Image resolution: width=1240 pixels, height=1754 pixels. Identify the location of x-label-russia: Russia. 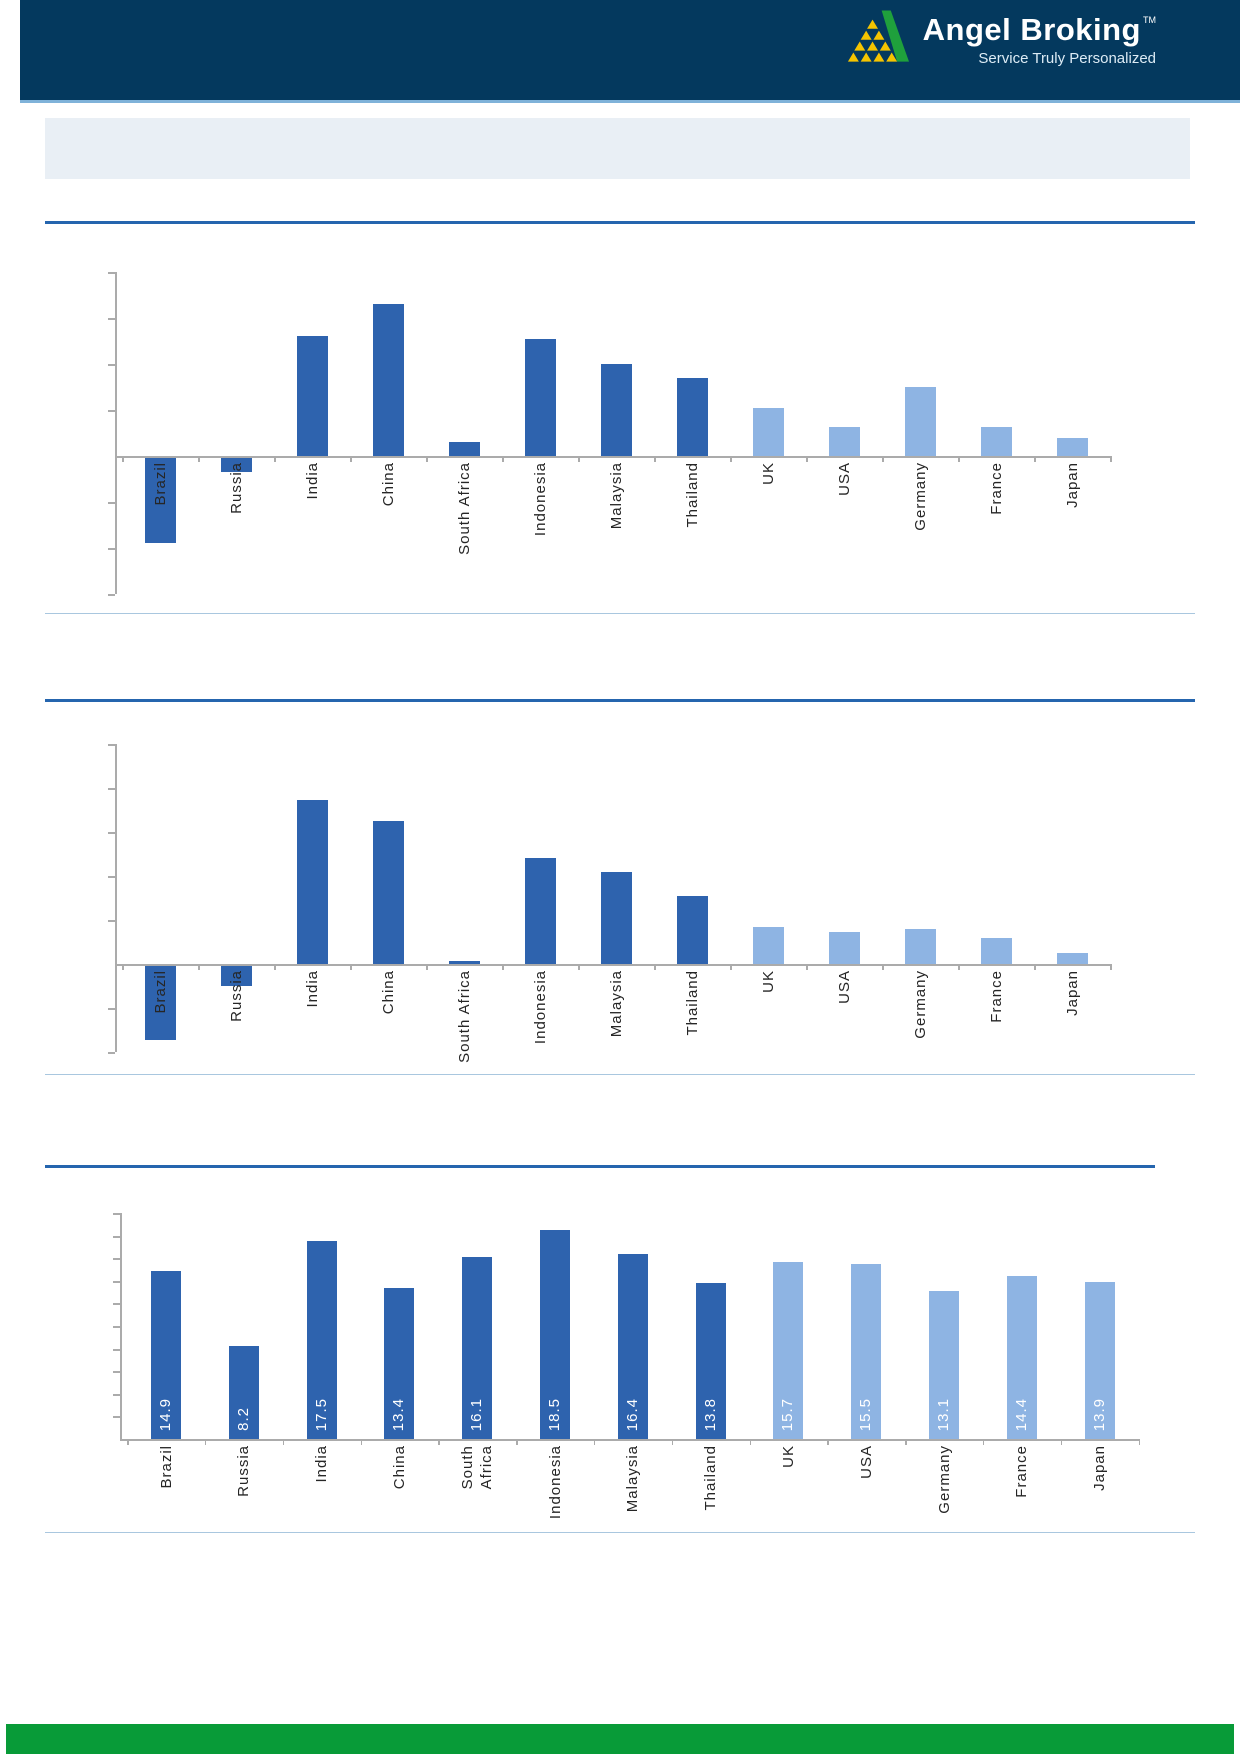
(244, 1471).